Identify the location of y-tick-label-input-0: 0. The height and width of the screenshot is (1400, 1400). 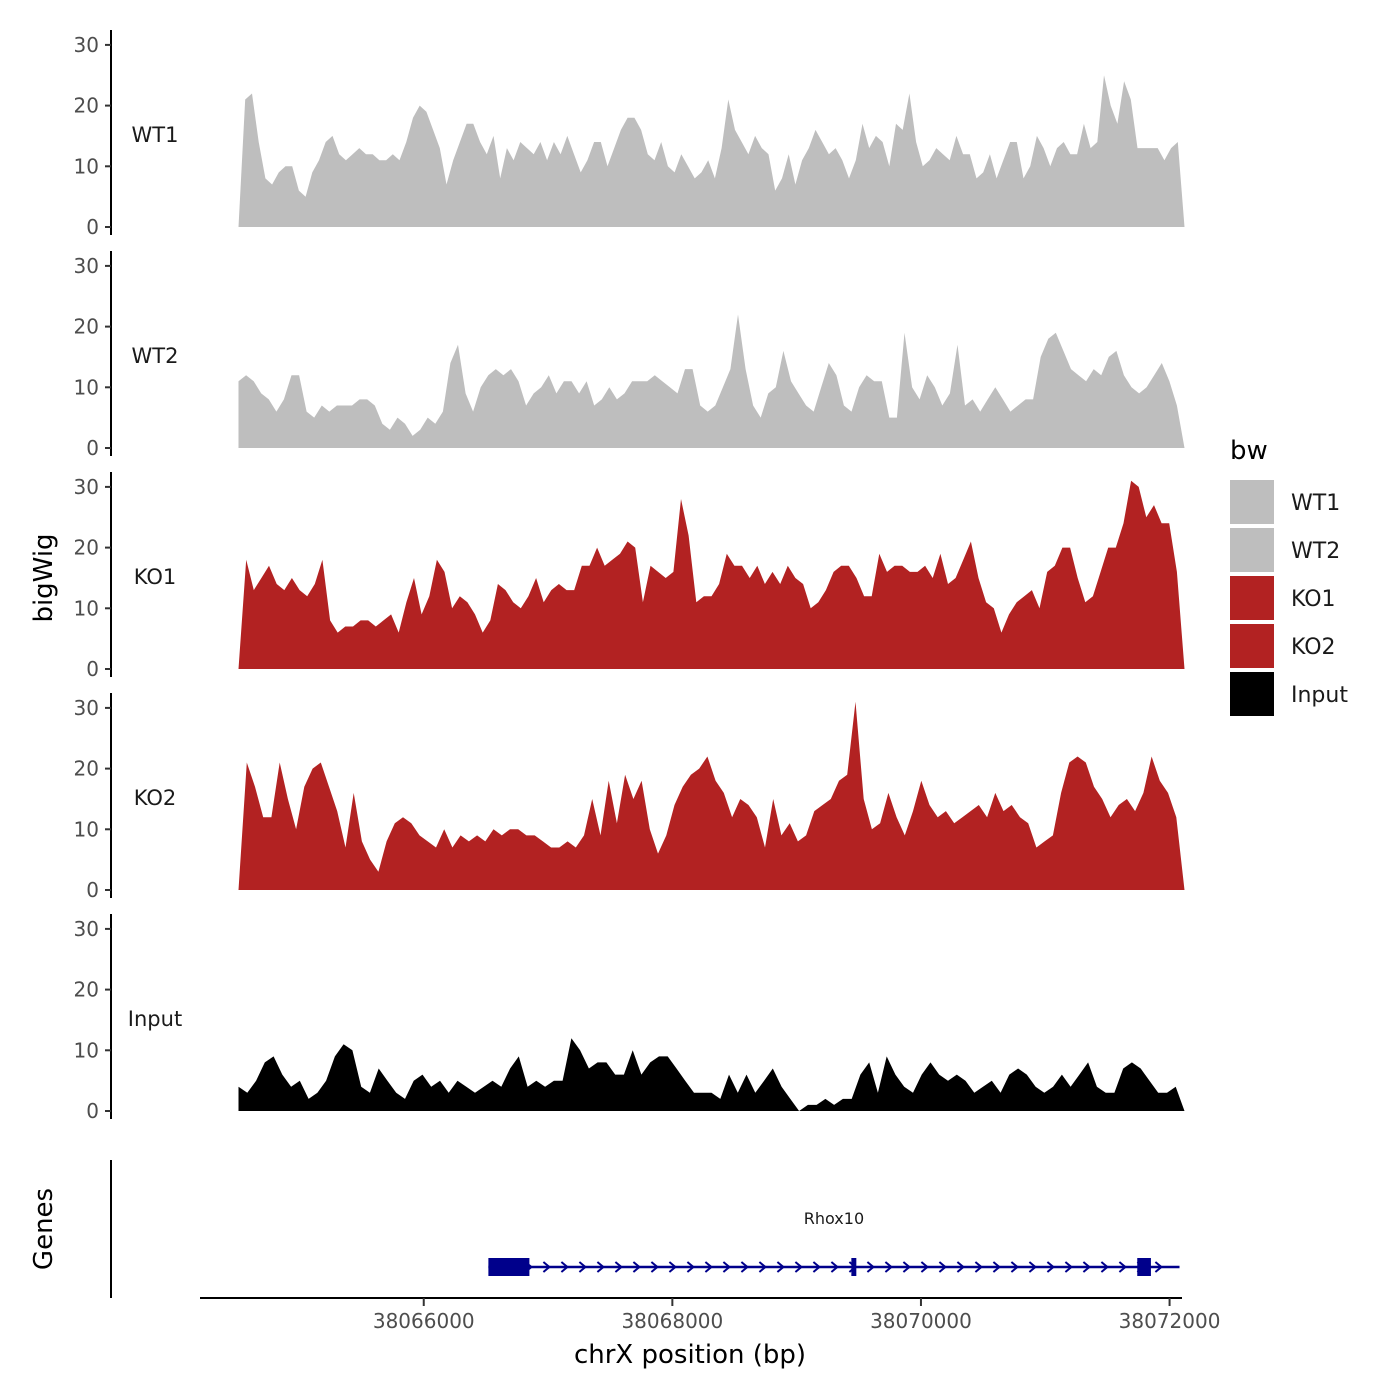
(92, 1111).